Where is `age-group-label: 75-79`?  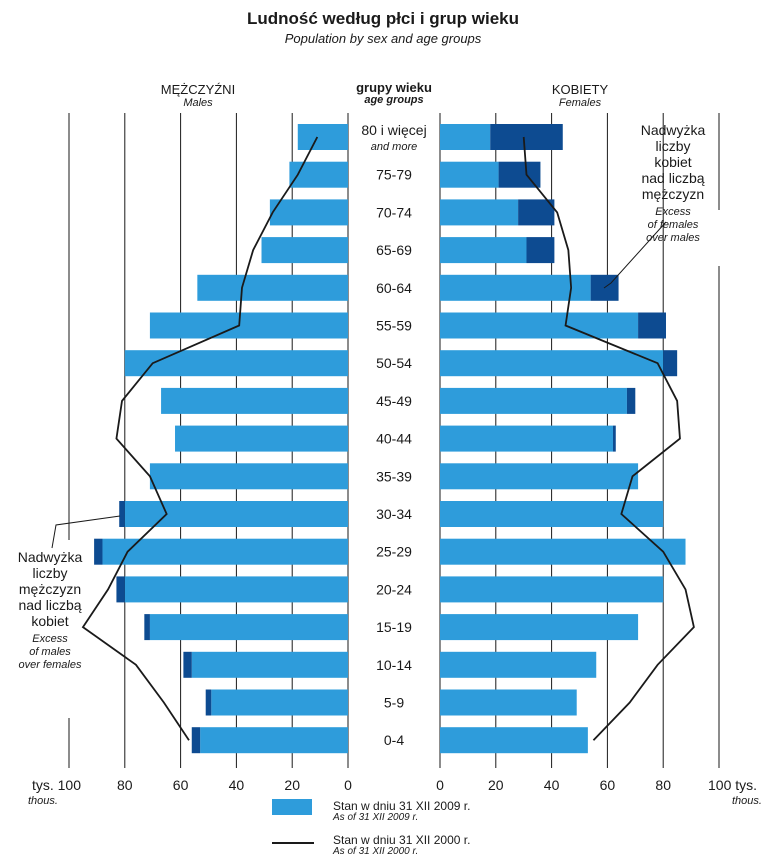
age-group-label: 75-79 is located at coordinates (394, 175).